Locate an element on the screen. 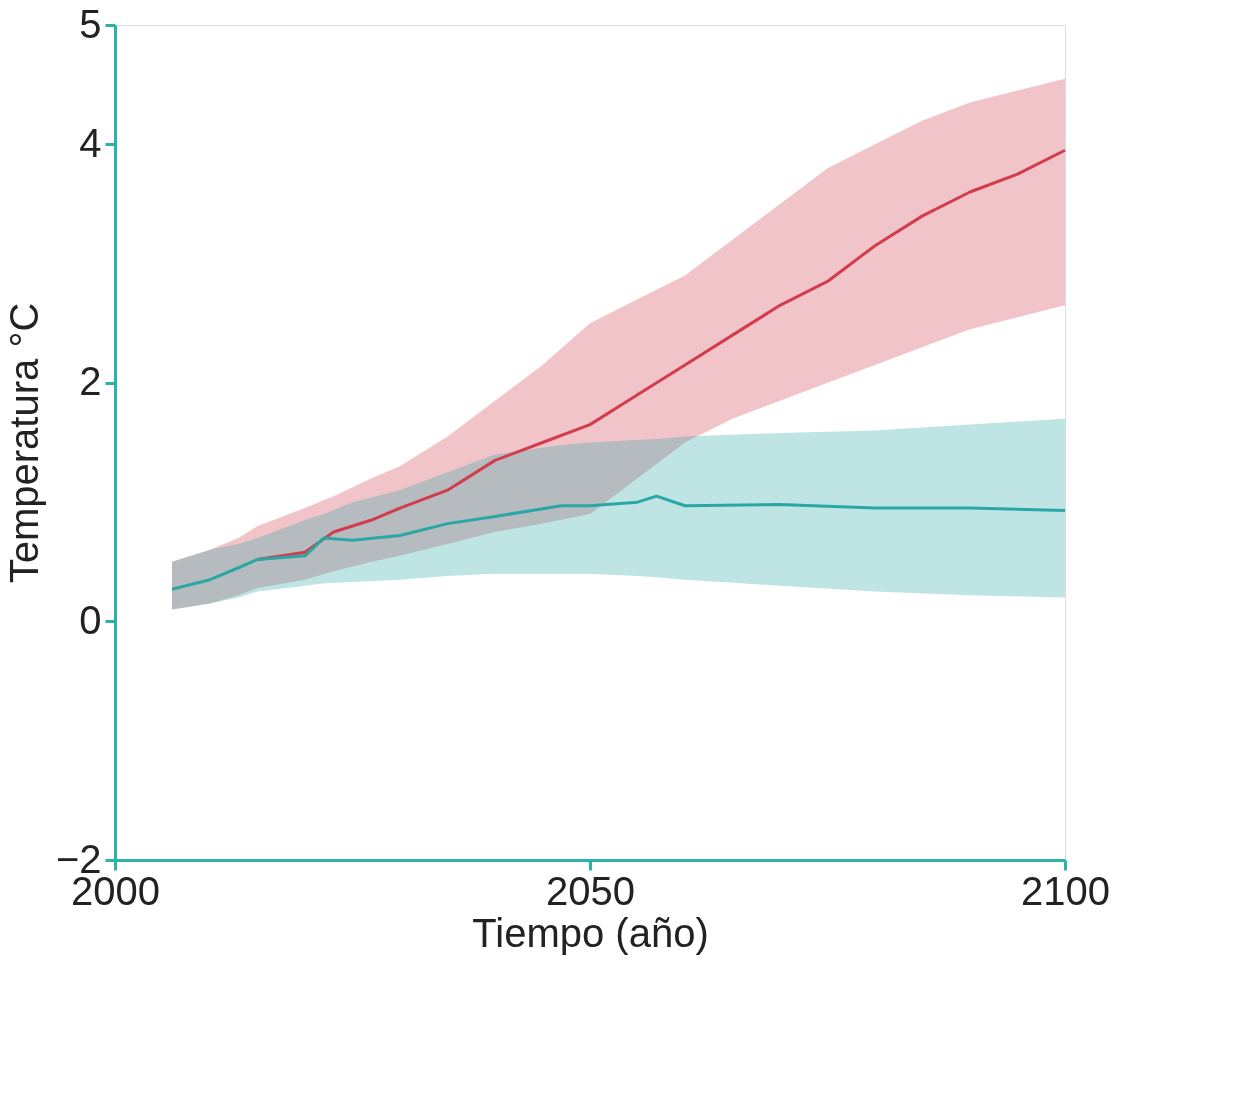  x-tick-label: 2050 is located at coordinates (590, 890).